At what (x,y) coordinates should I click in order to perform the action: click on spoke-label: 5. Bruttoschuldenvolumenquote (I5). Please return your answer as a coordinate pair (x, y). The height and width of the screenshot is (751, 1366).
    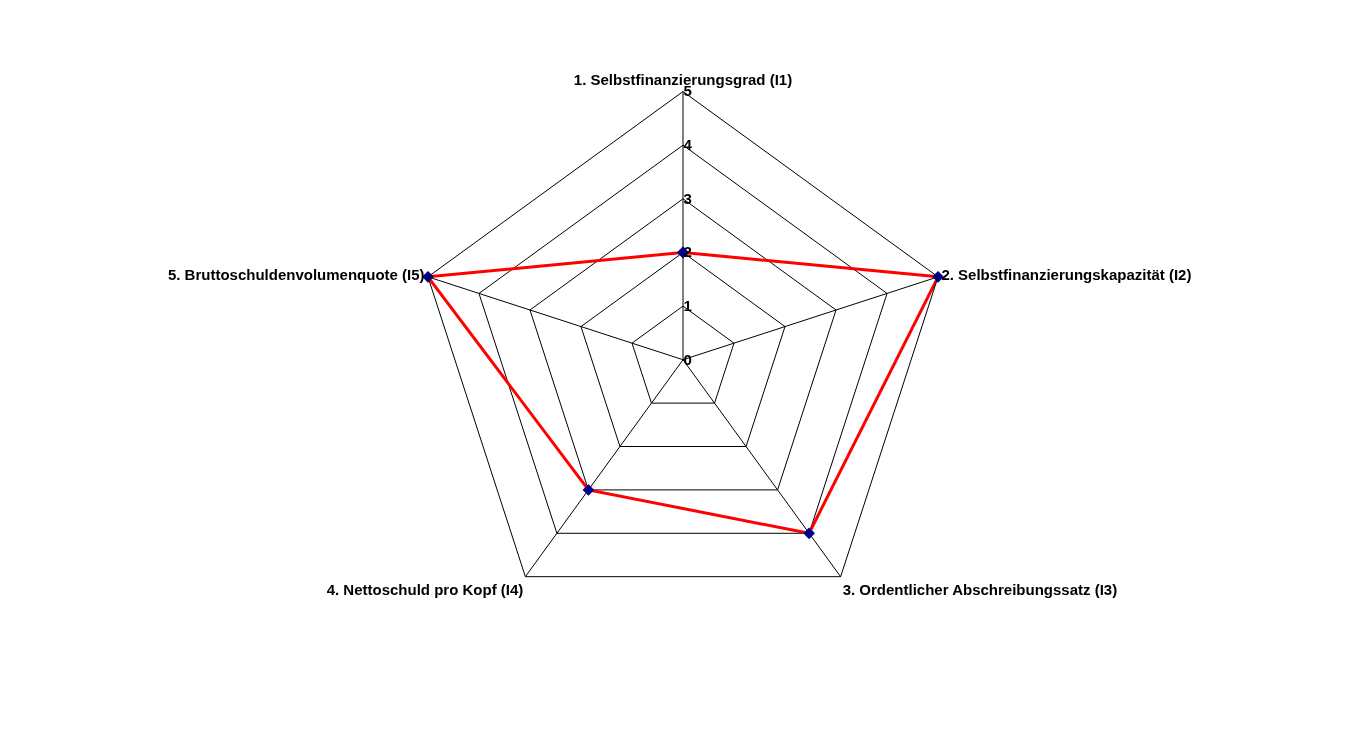
    Looking at the image, I should click on (296, 274).